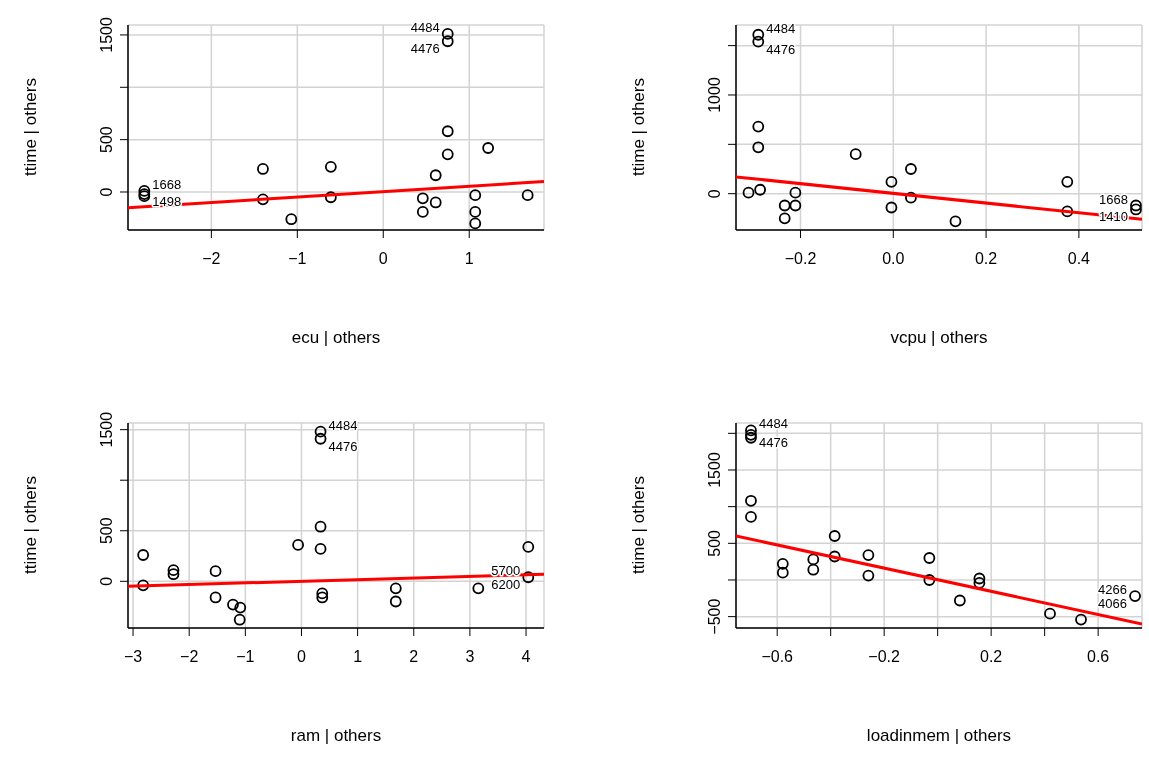  Describe the element at coordinates (714, 95) in the screenshot. I see `y-tick-label: 1000` at that location.